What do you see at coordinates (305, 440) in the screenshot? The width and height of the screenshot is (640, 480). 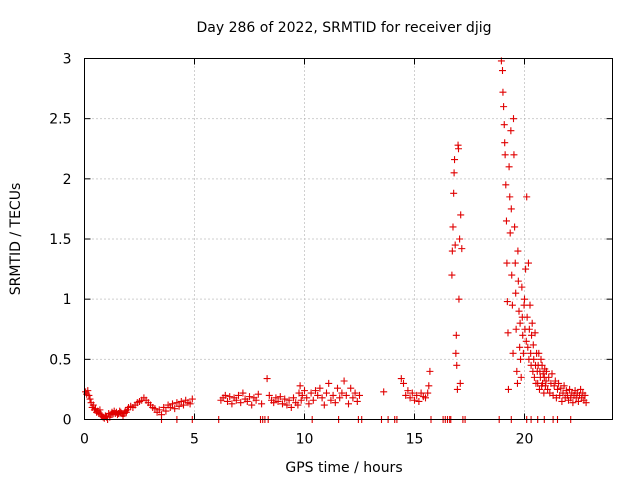 I see `x-tick-label: 10` at bounding box center [305, 440].